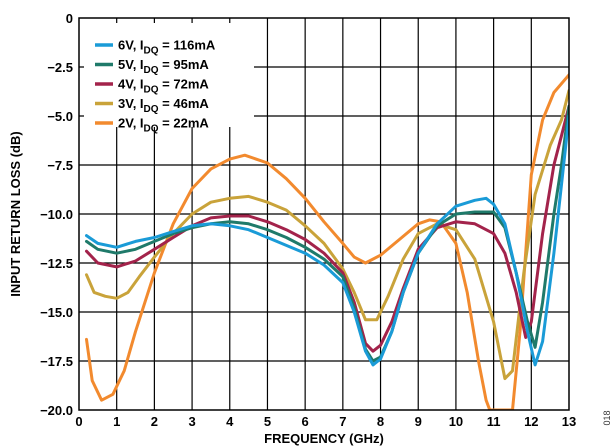 The image size is (616, 447). What do you see at coordinates (418, 421) in the screenshot?
I see `x-tick-label: 9` at bounding box center [418, 421].